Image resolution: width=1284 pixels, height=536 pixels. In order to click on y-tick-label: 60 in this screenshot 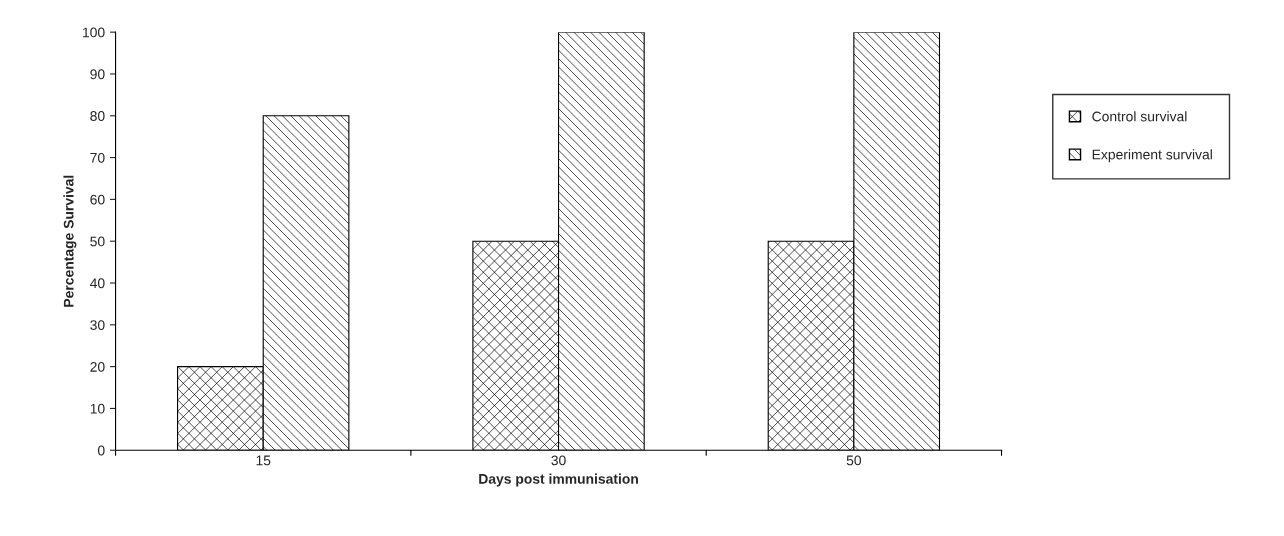, I will do `click(97, 199)`.